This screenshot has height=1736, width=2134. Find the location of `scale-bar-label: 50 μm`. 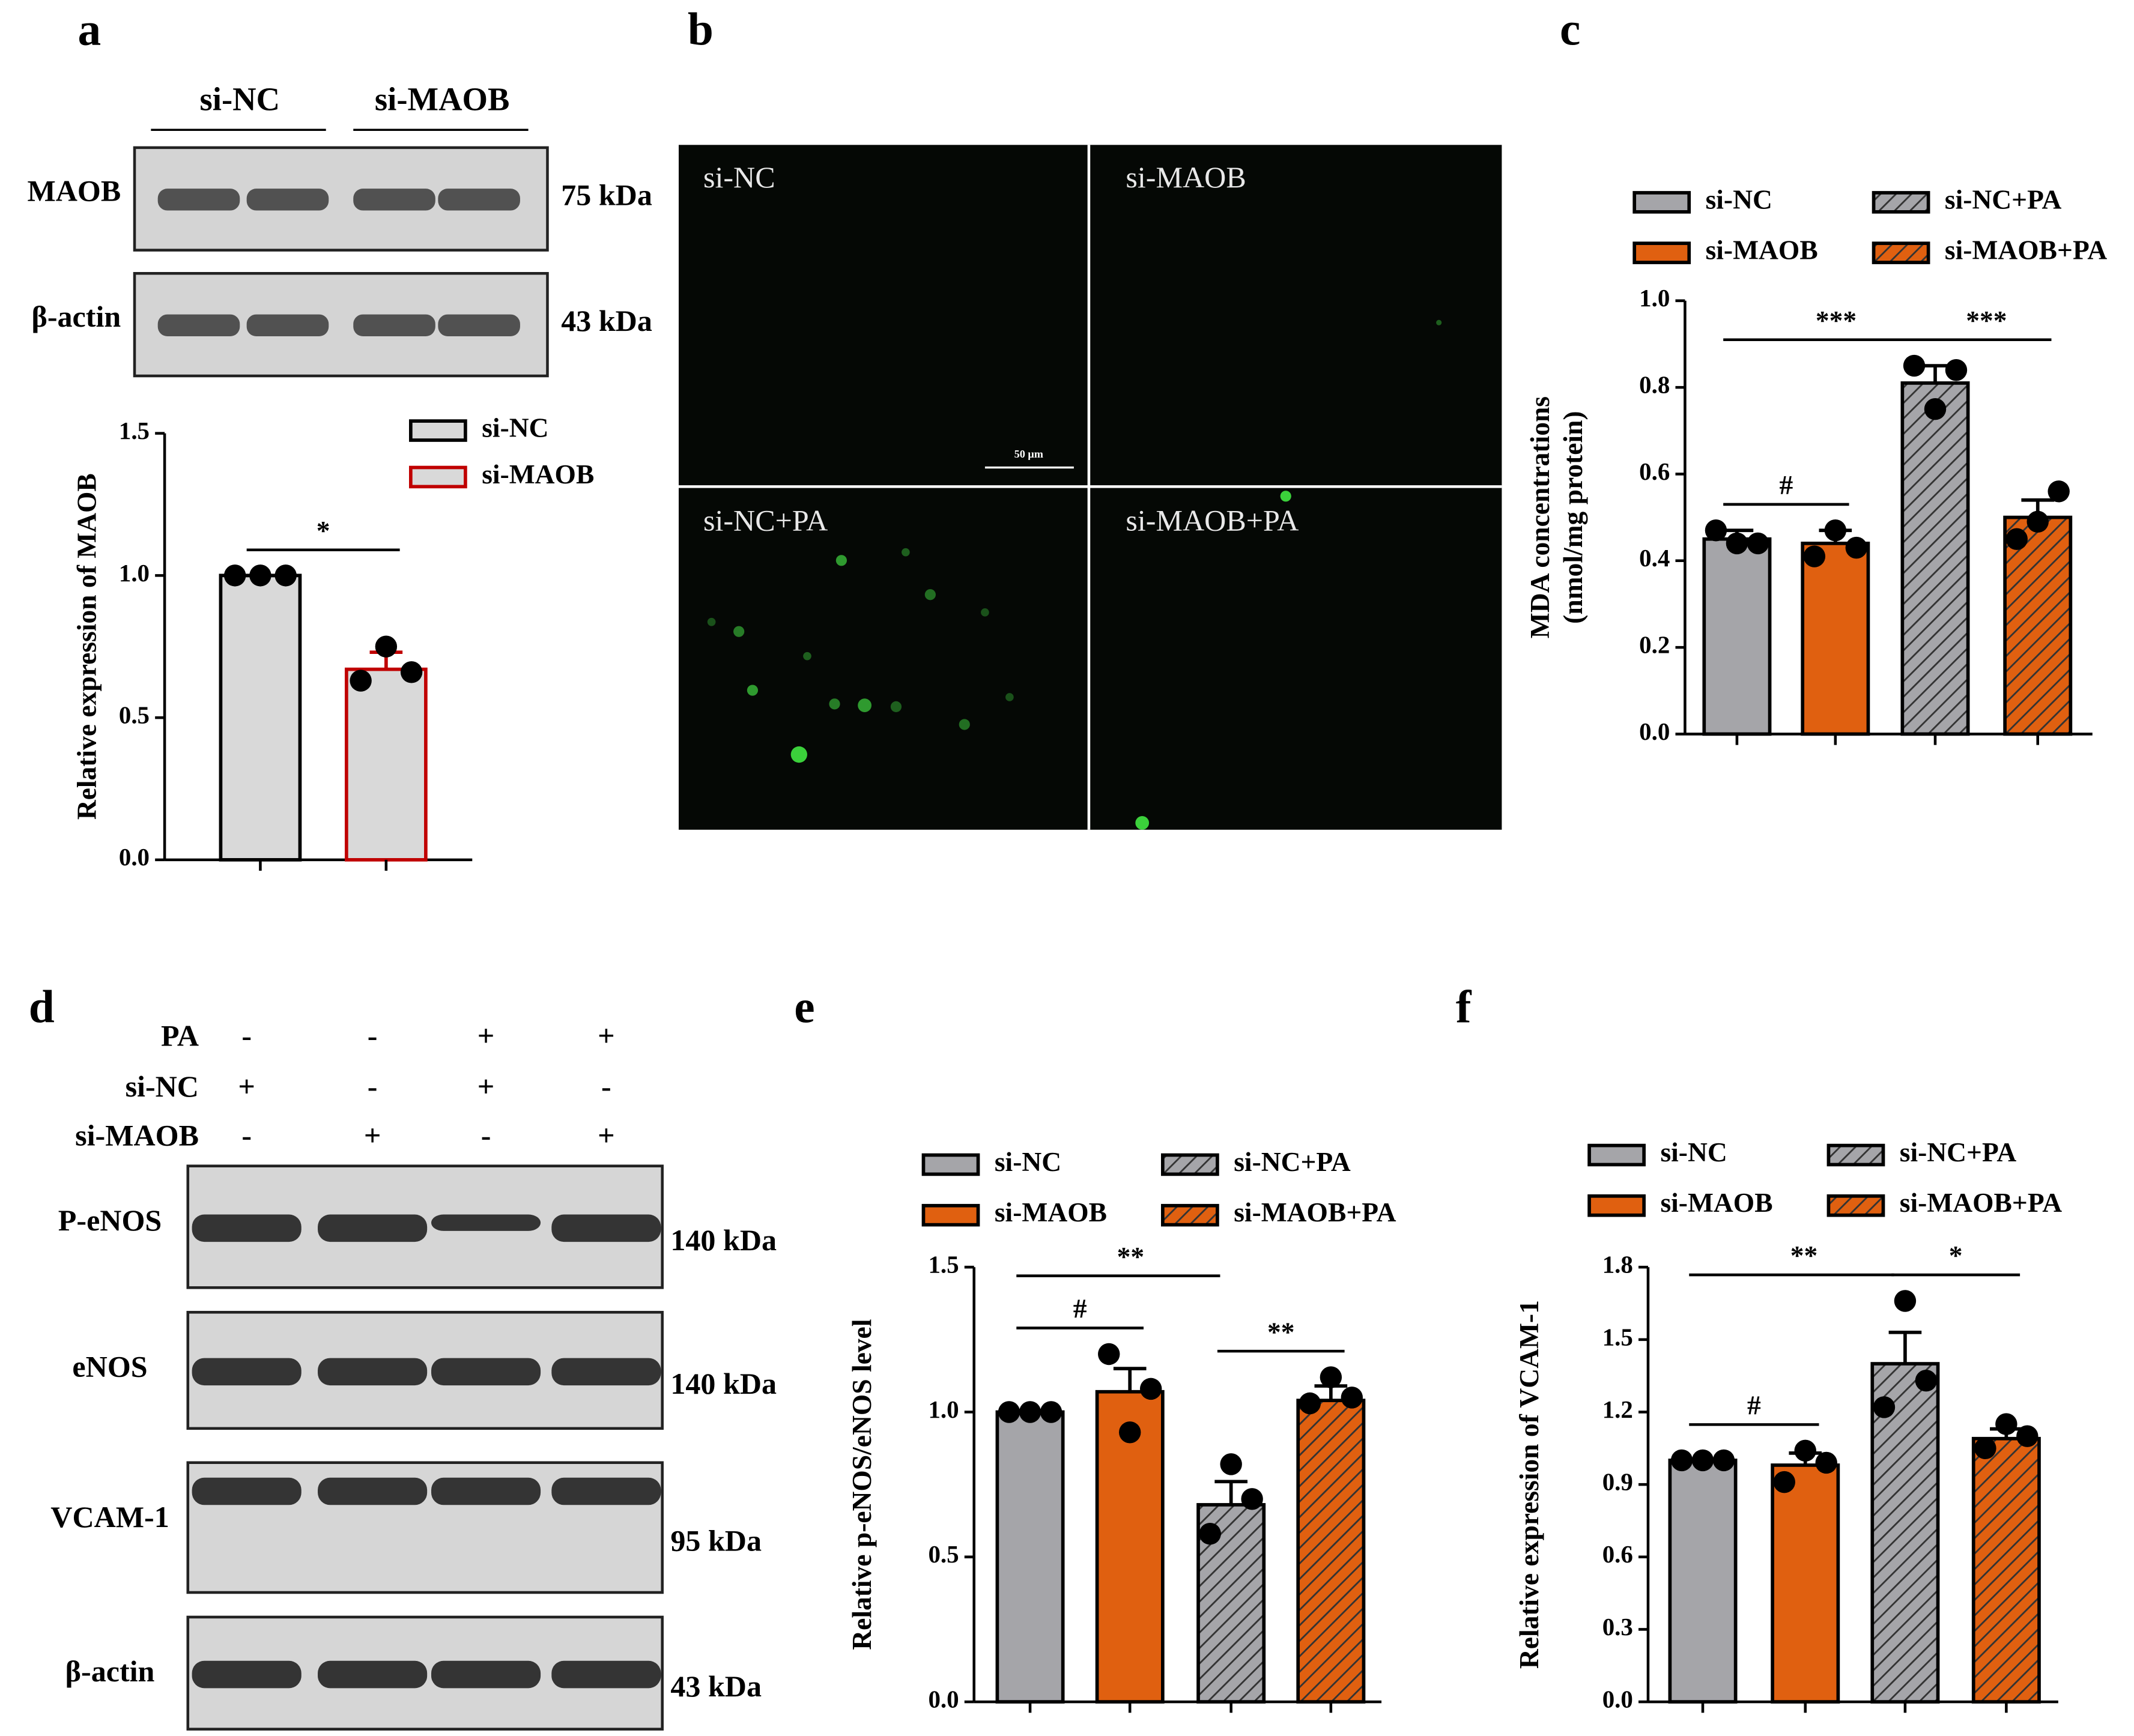

scale-bar-label: 50 μm is located at coordinates (1029, 454).